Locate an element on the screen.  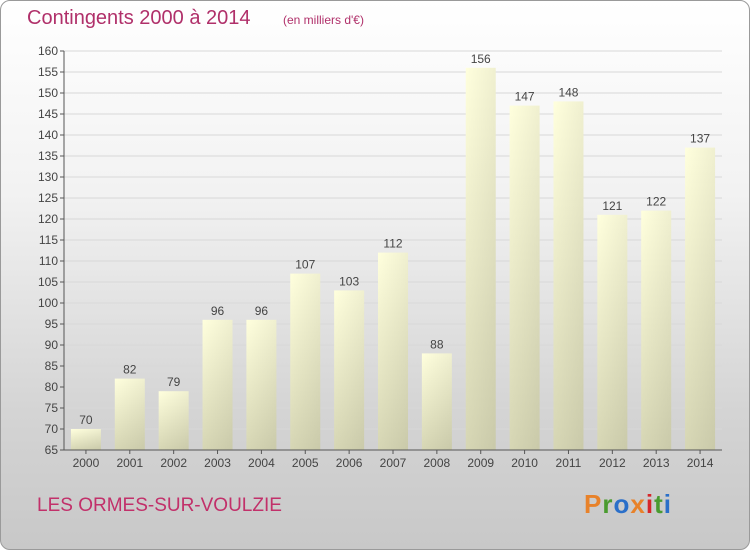
bar-value-label: 107 is located at coordinates (305, 265).